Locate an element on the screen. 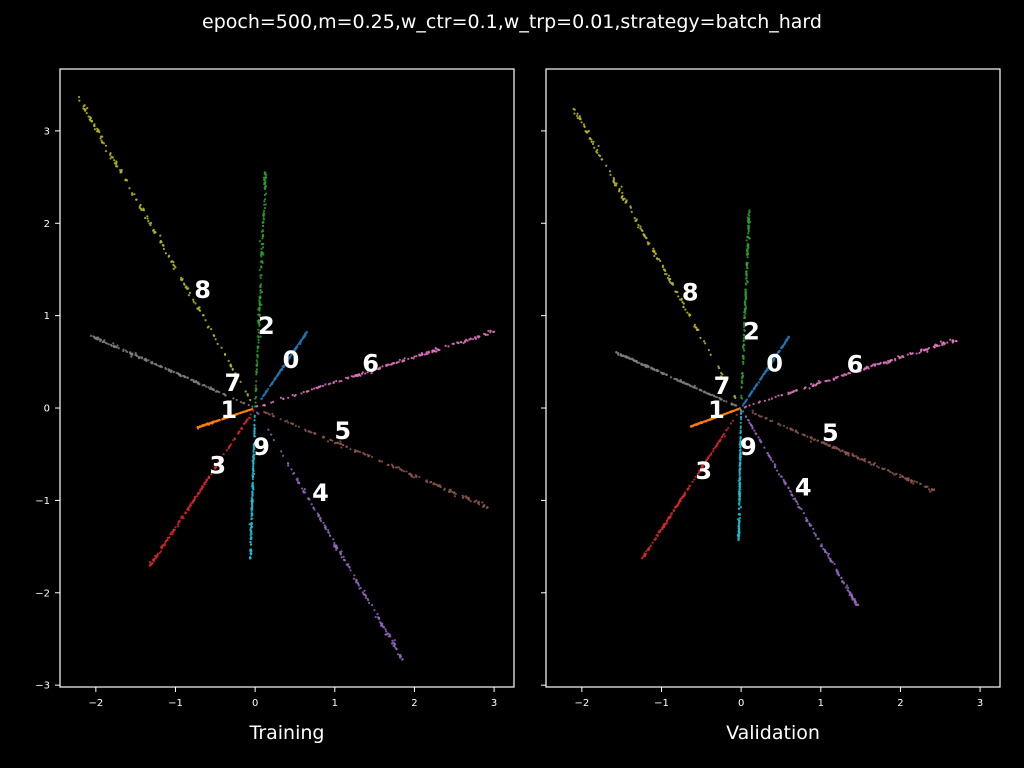  x-tick-label: 2 is located at coordinates (900, 703).